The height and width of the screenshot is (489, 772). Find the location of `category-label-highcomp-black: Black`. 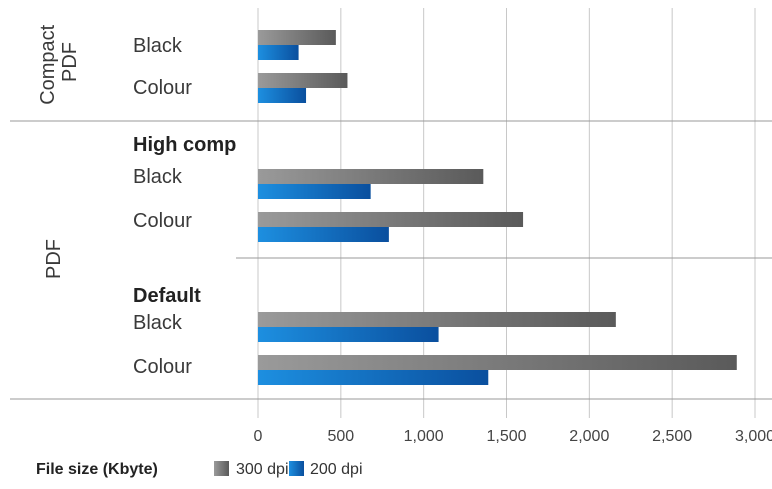

category-label-highcomp-black: Black is located at coordinates (158, 177).